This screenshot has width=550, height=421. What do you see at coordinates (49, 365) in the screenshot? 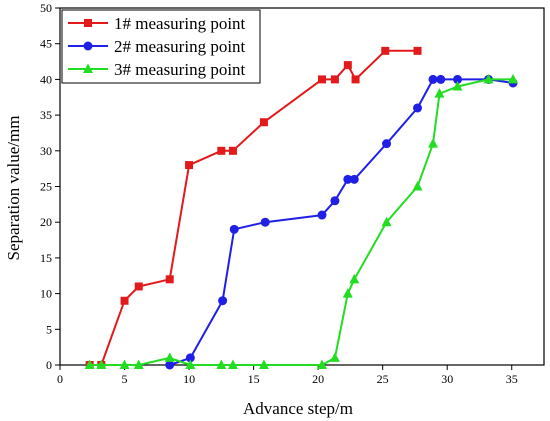
I see `y-tick-label: 0` at bounding box center [49, 365].